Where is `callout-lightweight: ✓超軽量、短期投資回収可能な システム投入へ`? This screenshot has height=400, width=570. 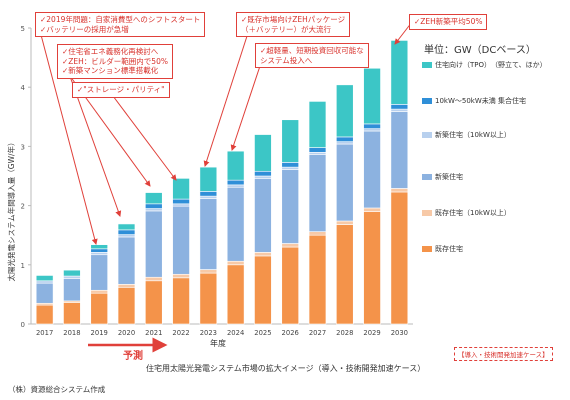
callout-lightweight: ✓超軽量、短期投資回収可能な システム投入へ is located at coordinates (312, 55).